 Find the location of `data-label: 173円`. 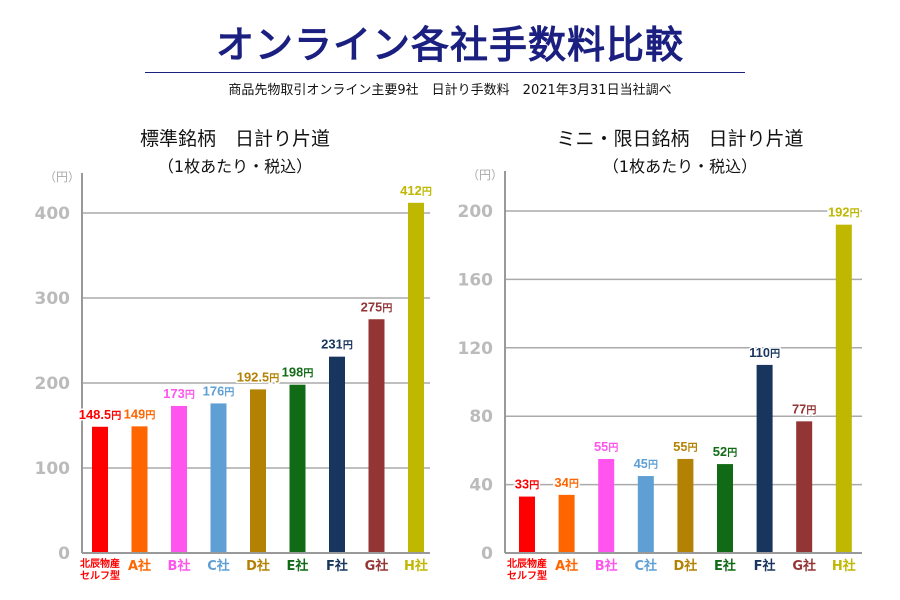

data-label: 173円 is located at coordinates (179, 393).